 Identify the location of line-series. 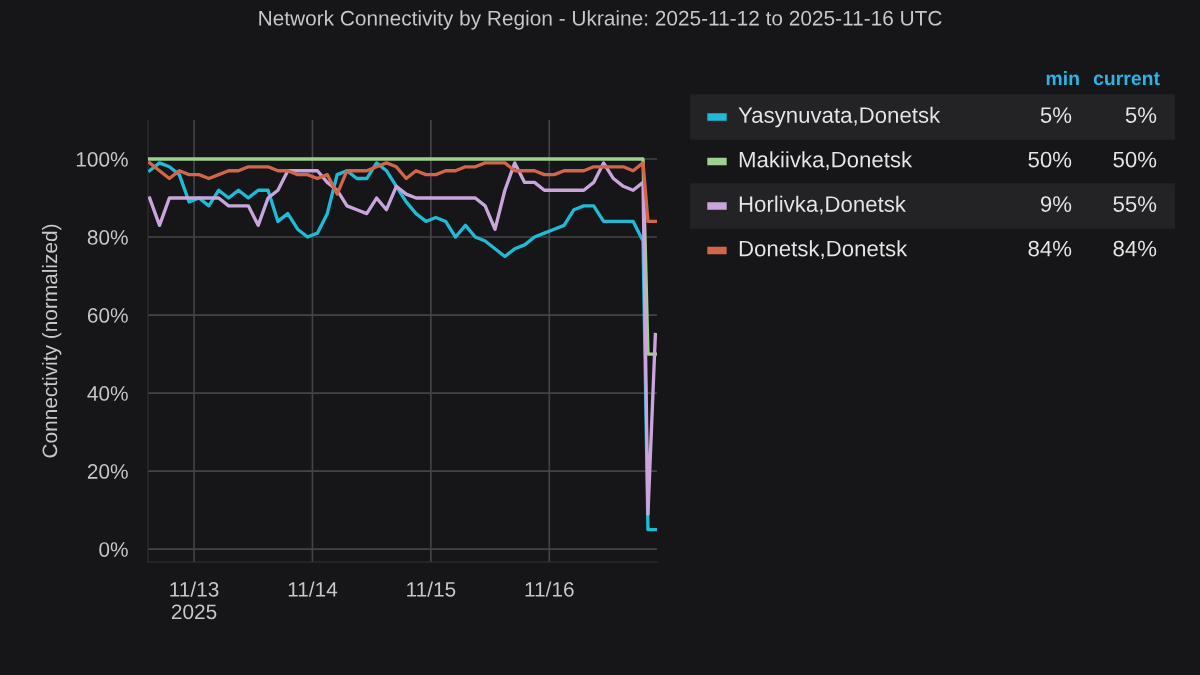
(402, 192).